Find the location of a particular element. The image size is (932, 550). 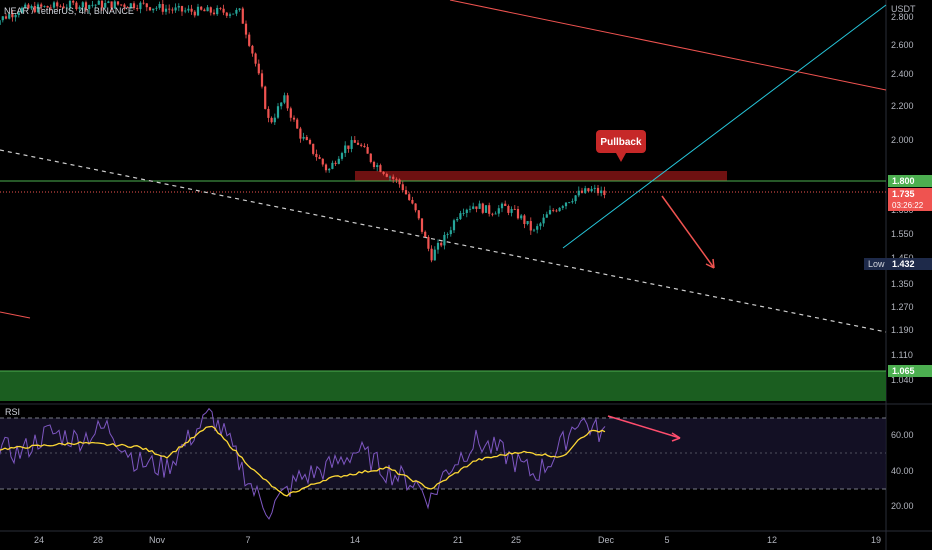

pullback-callout: Pullback is located at coordinates (621, 146).